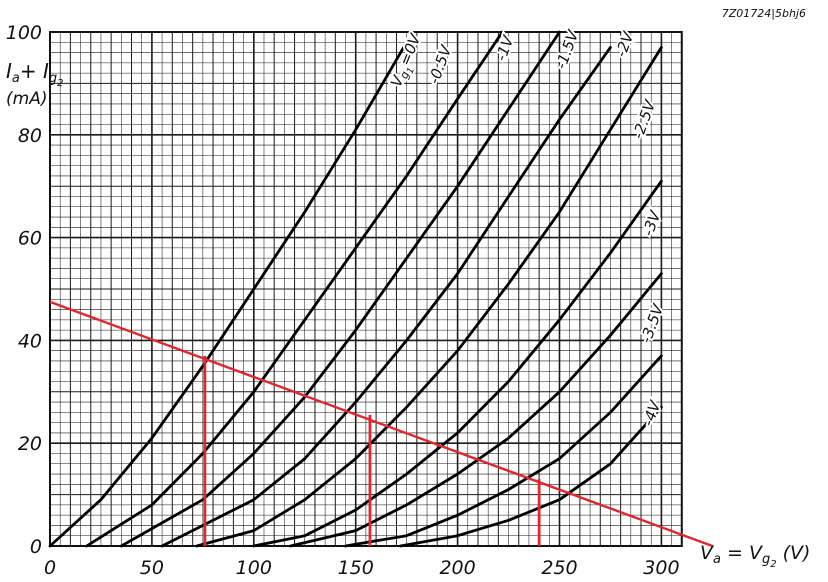 This screenshot has width=828, height=582. What do you see at coordinates (36, 547) in the screenshot?
I see `y-tick-label: 0` at bounding box center [36, 547].